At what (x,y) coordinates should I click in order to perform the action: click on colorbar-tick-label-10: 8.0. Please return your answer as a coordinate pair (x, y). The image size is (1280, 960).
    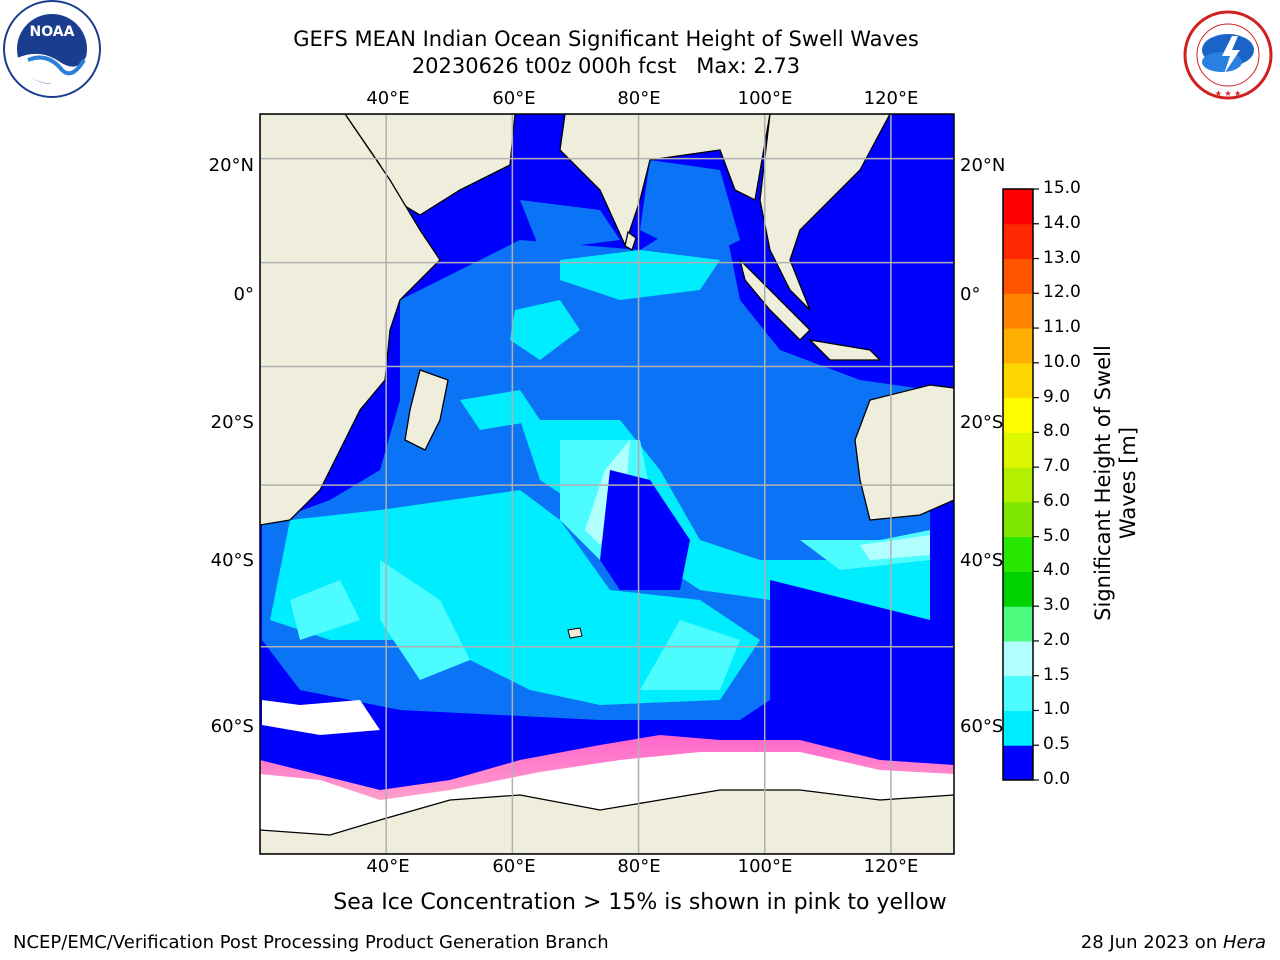
    Looking at the image, I should click on (1057, 431).